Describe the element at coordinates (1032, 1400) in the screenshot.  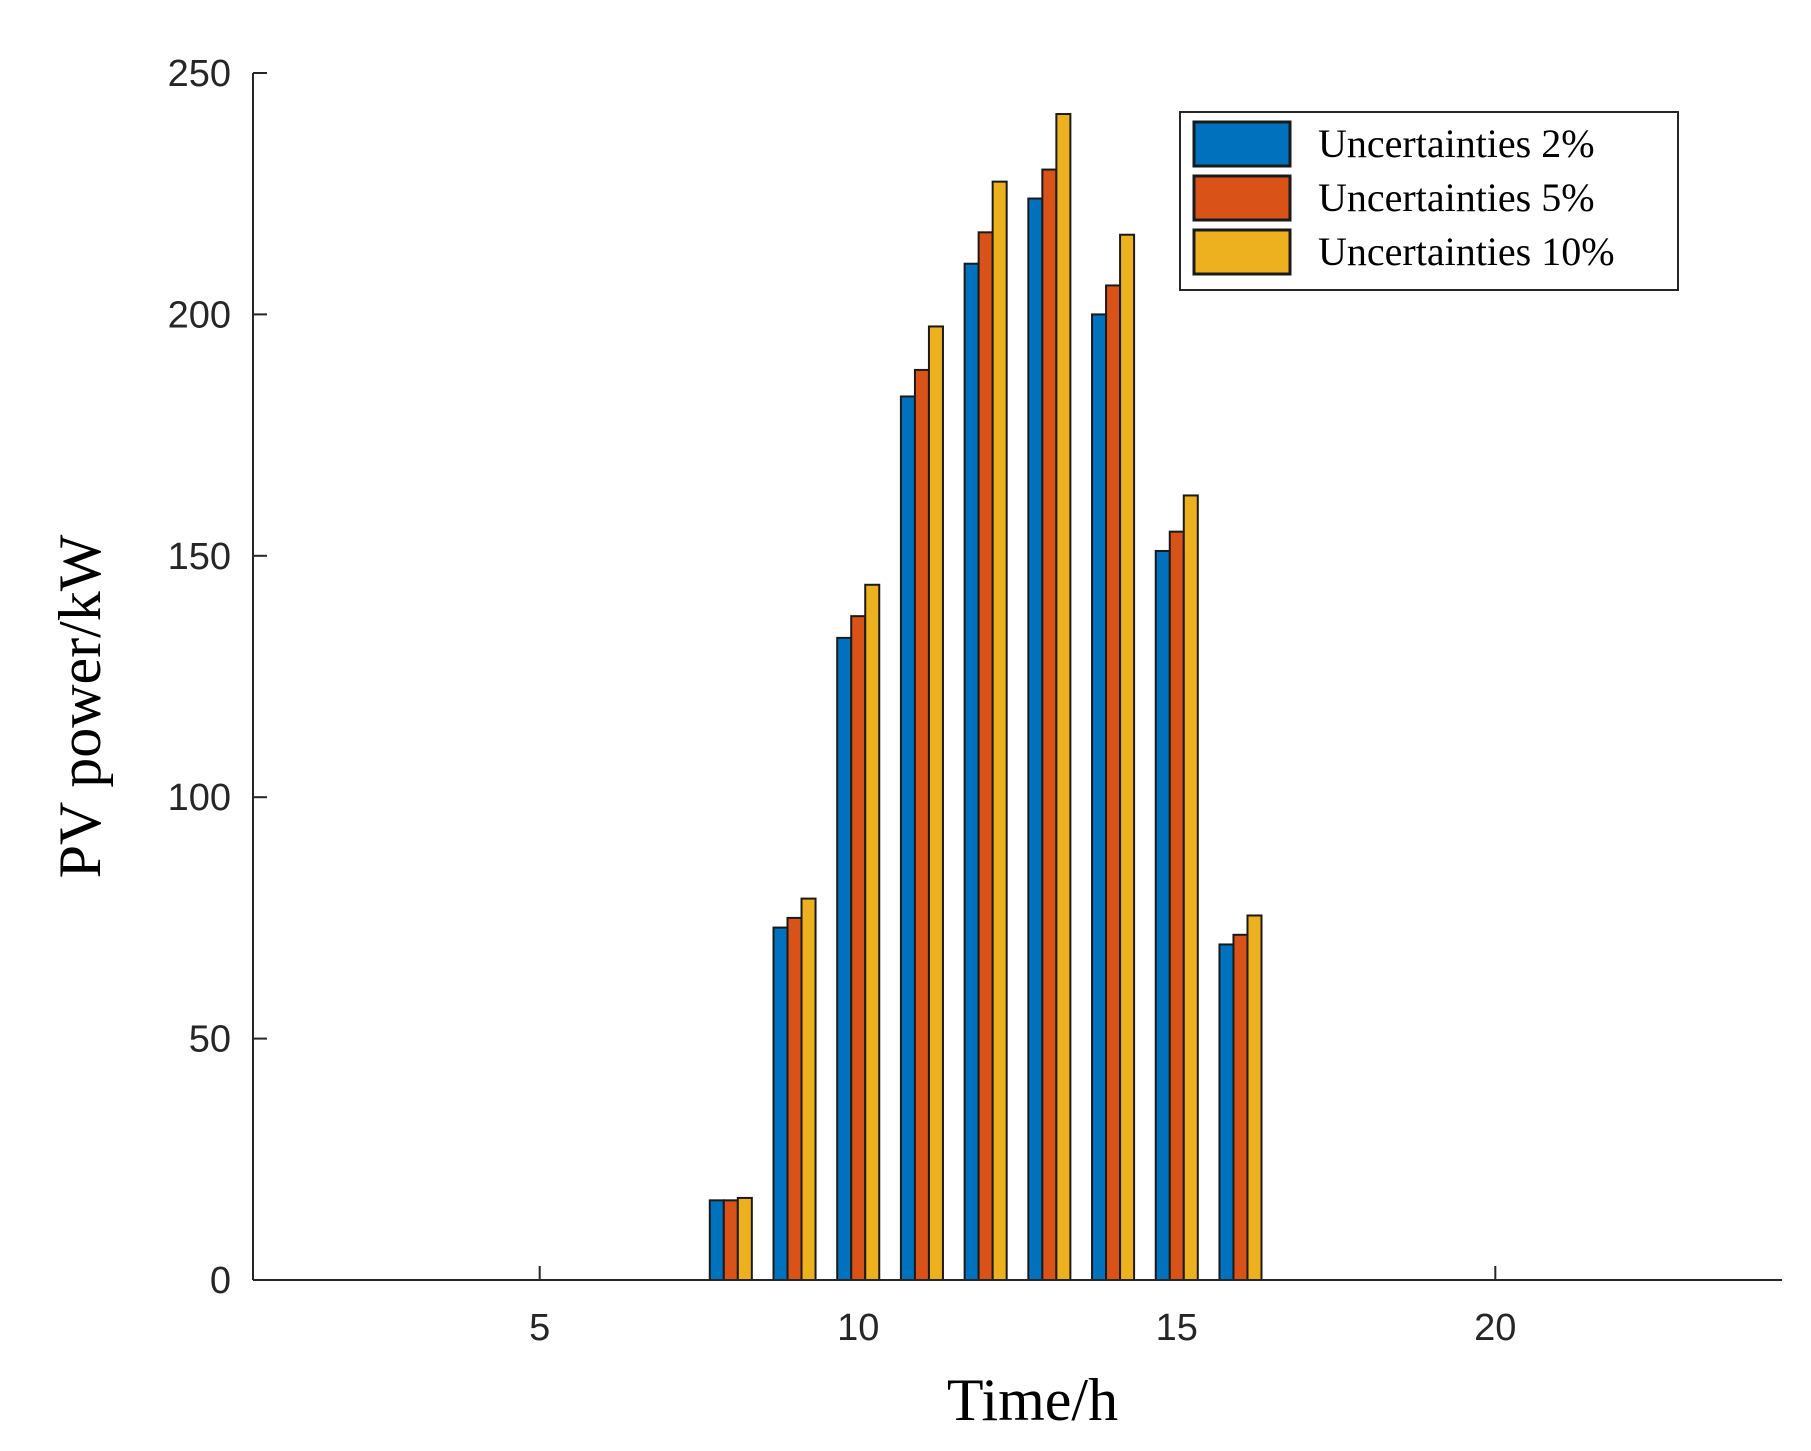
I see `x-axis-label: Time/h` at that location.